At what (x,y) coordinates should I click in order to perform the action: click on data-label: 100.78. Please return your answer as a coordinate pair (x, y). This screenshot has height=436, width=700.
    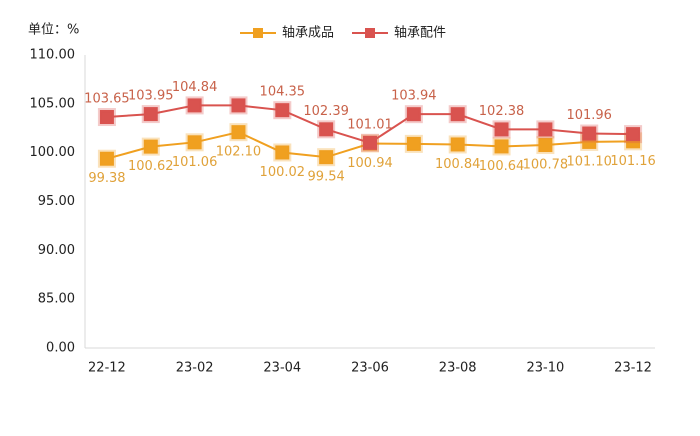
    Looking at the image, I should click on (546, 165).